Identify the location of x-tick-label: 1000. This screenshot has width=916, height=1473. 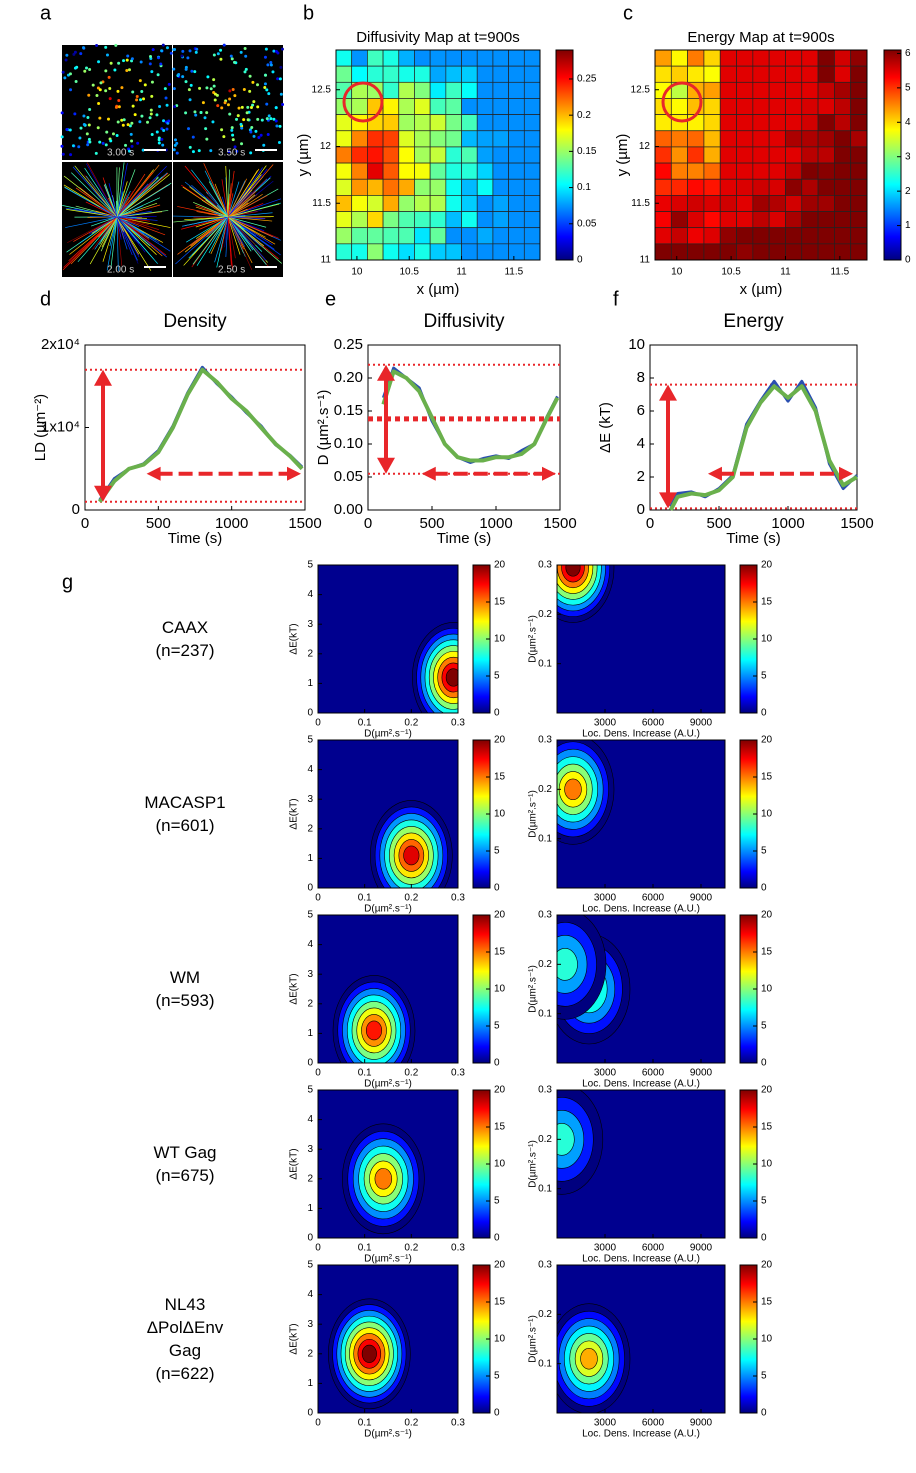
(231, 523).